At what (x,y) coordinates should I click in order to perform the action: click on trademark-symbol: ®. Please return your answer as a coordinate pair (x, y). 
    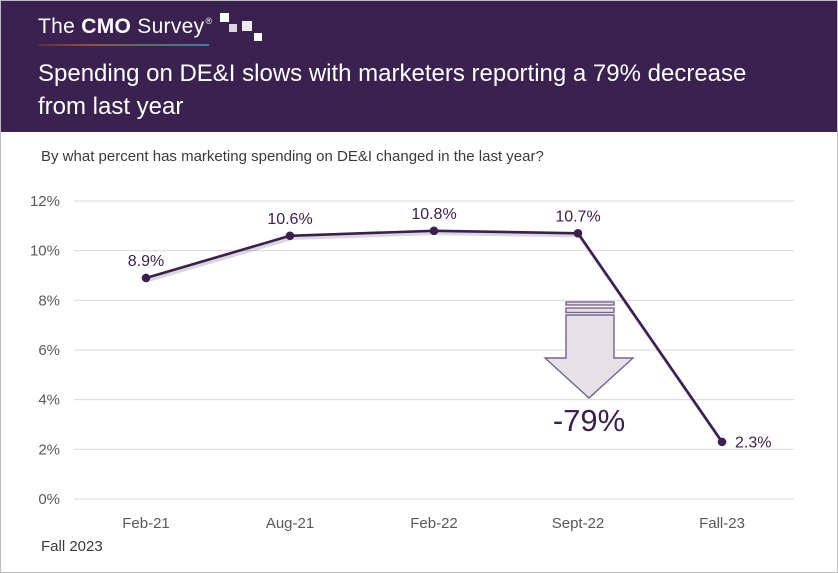
    Looking at the image, I should click on (209, 21).